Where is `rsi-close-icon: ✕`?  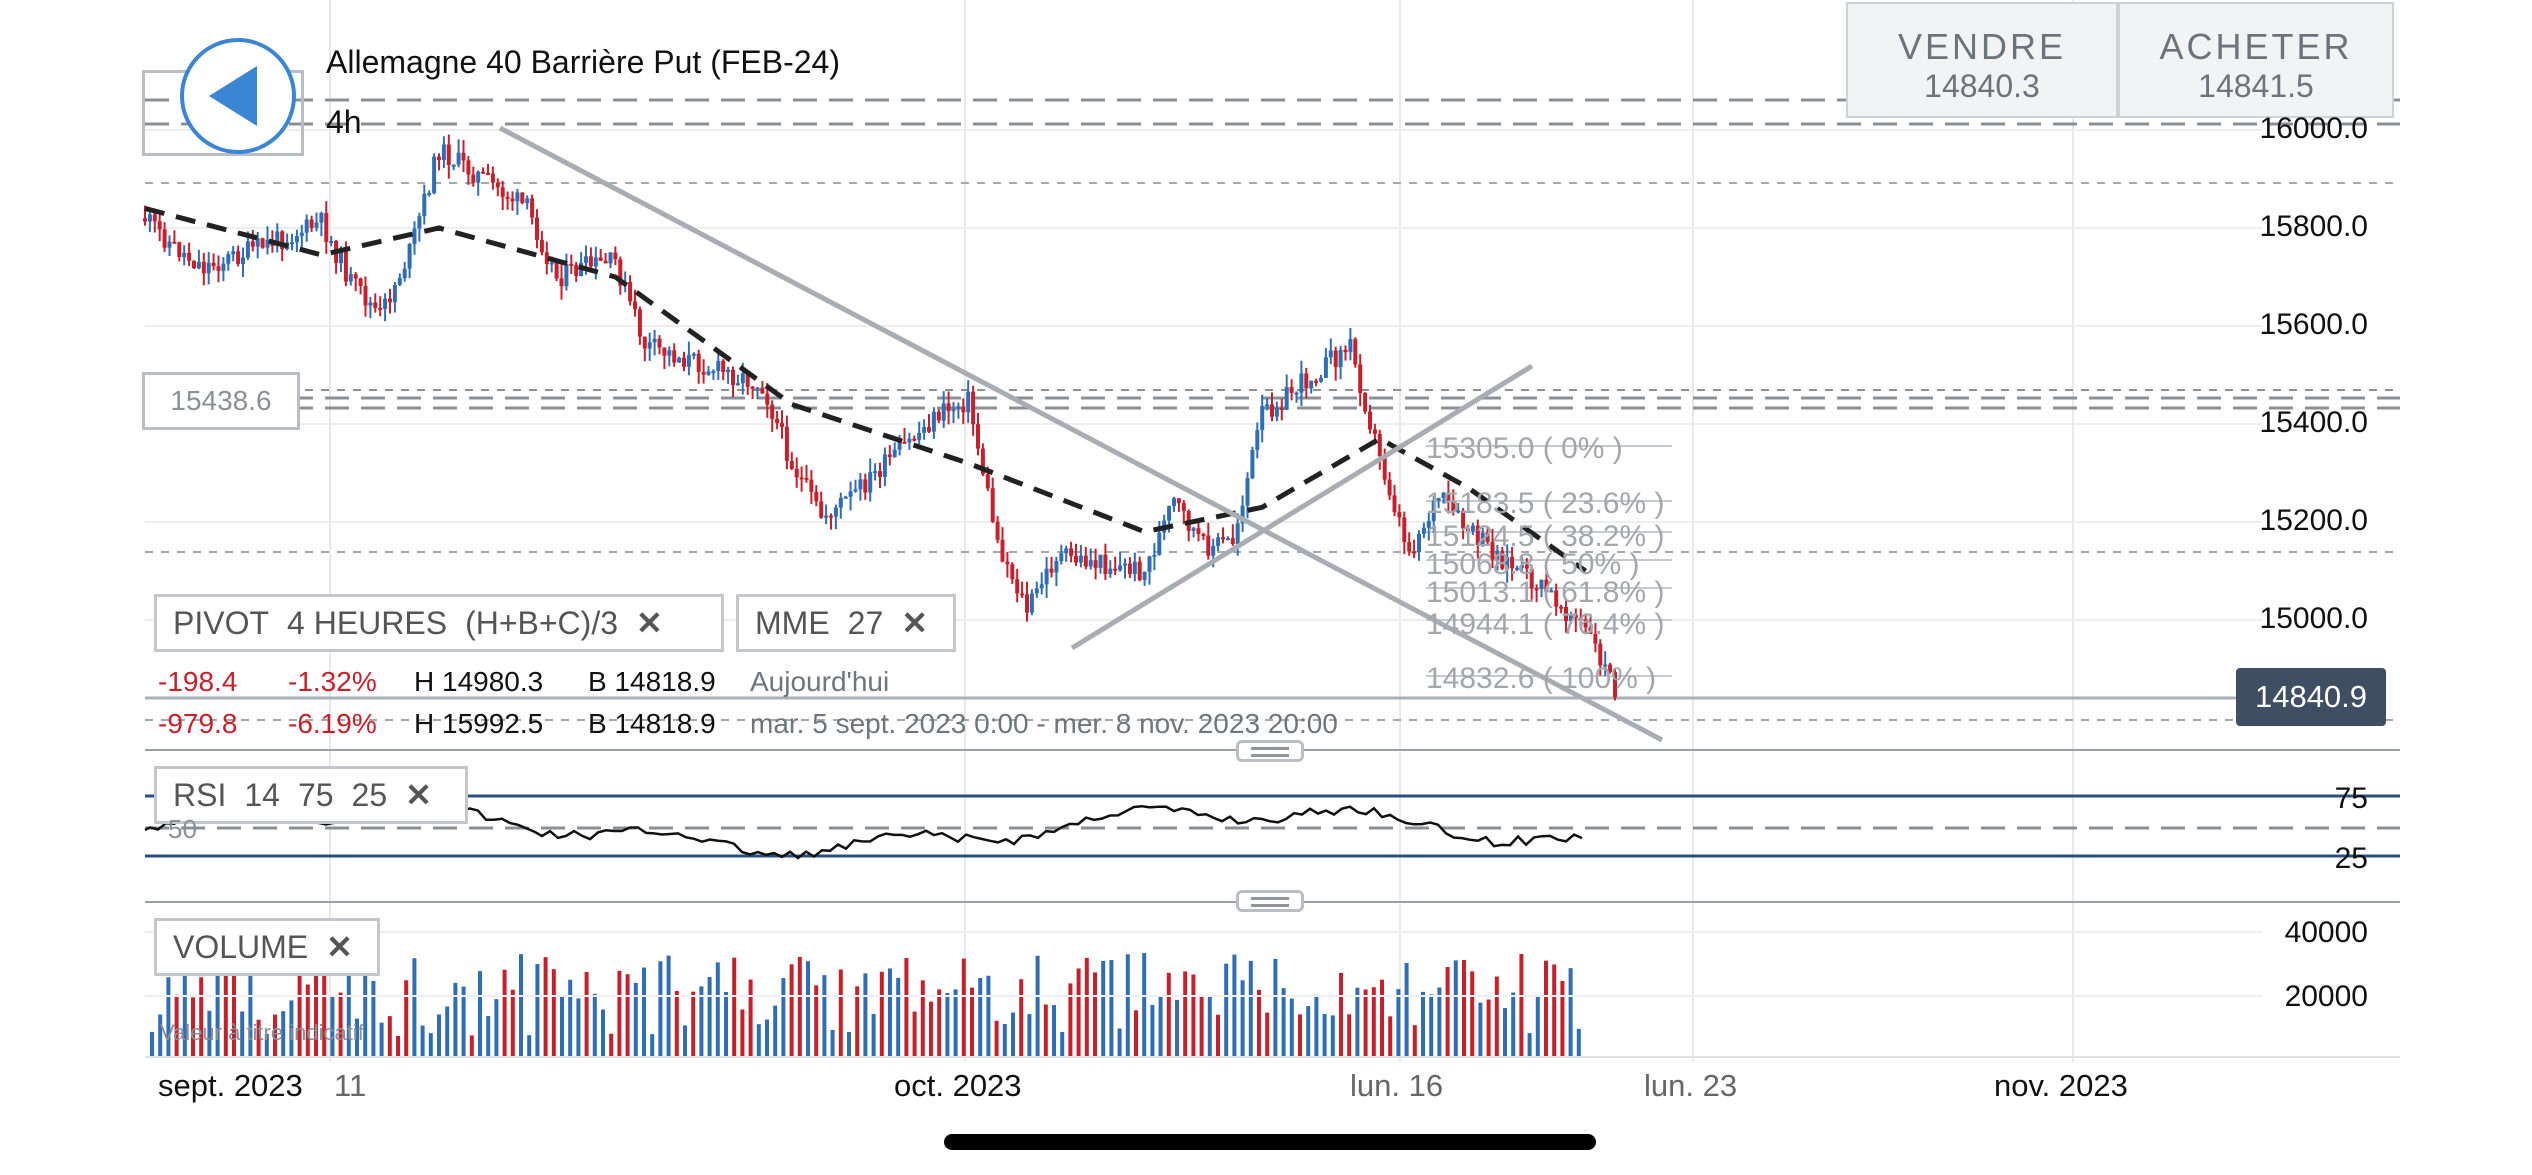 rsi-close-icon: ✕ is located at coordinates (418, 795).